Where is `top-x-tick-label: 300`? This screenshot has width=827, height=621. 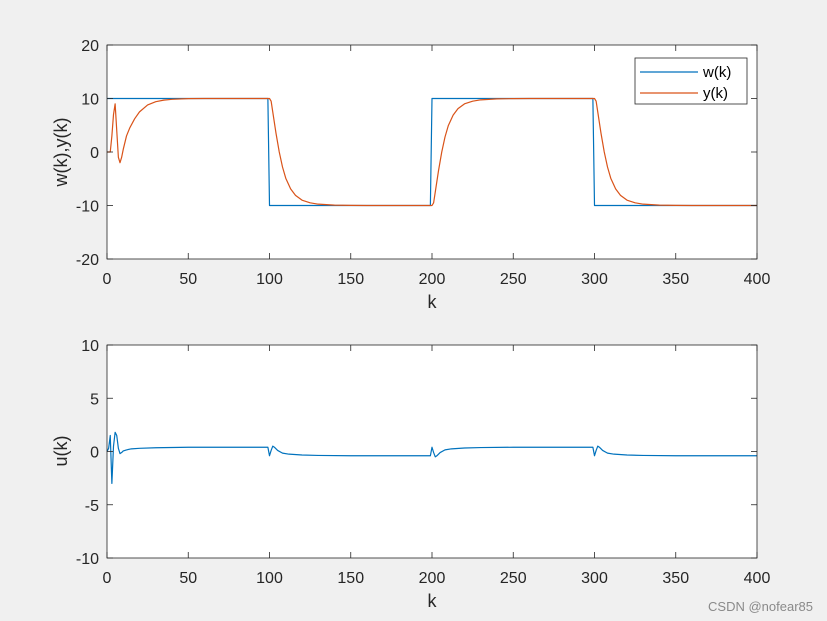
top-x-tick-label: 300 is located at coordinates (594, 279).